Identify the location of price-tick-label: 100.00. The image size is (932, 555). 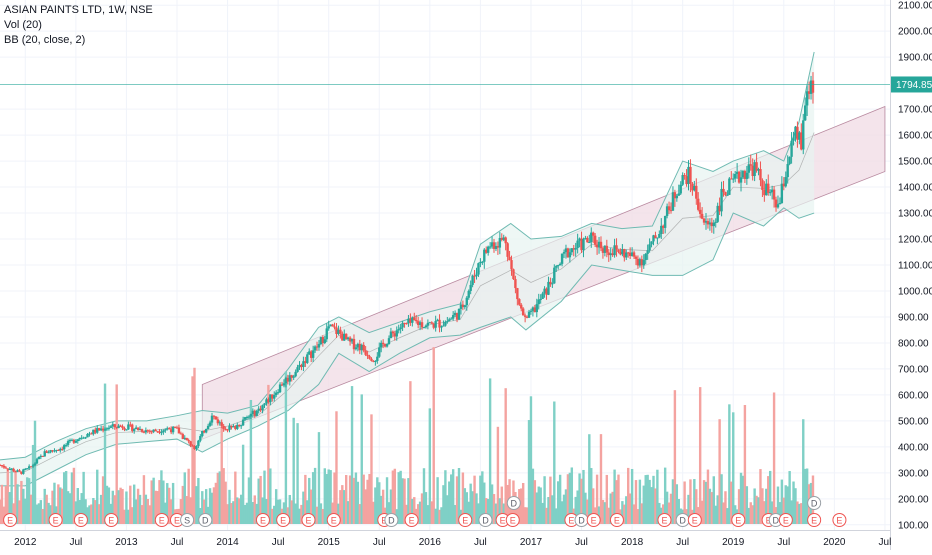
(913, 525).